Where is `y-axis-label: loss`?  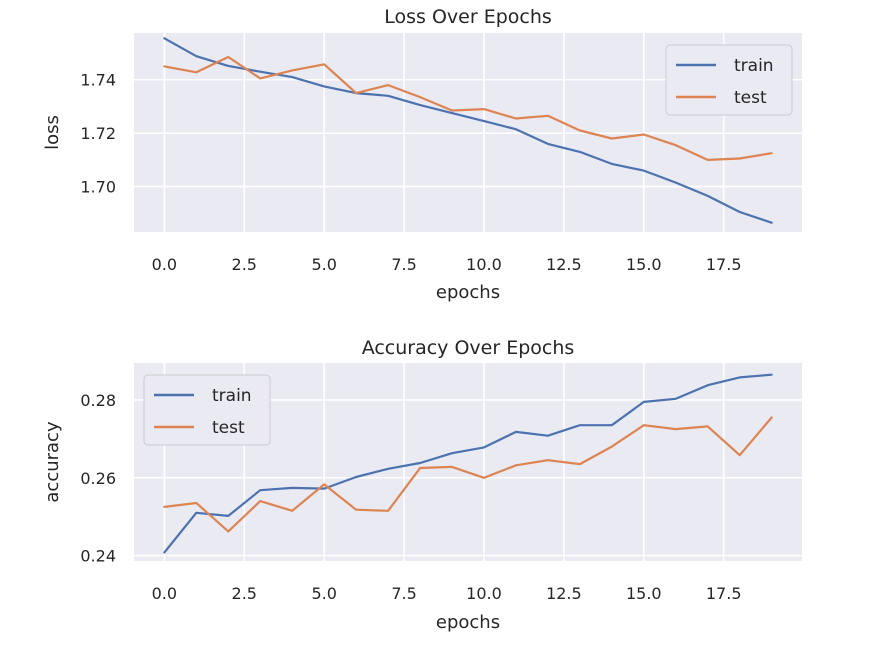
y-axis-label: loss is located at coordinates (52, 132).